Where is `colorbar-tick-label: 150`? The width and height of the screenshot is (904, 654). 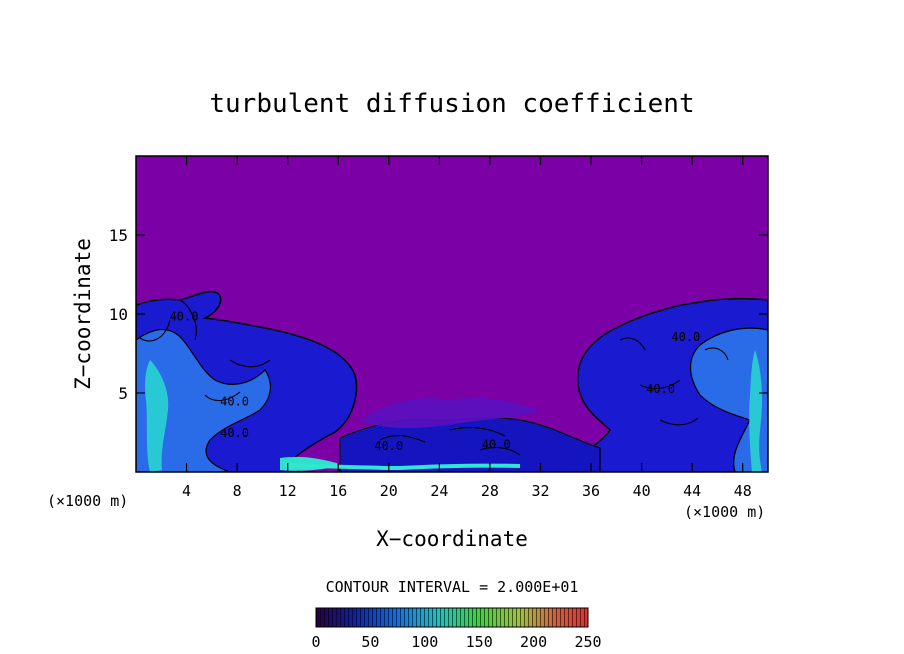 colorbar-tick-label: 150 is located at coordinates (479, 642).